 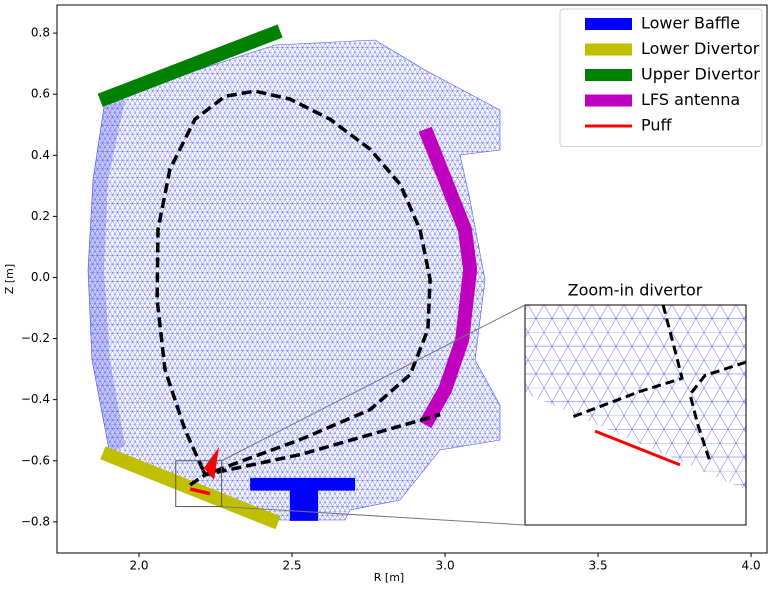 What do you see at coordinates (700, 48) in the screenshot?
I see `legend-label: Lower Divertor` at bounding box center [700, 48].